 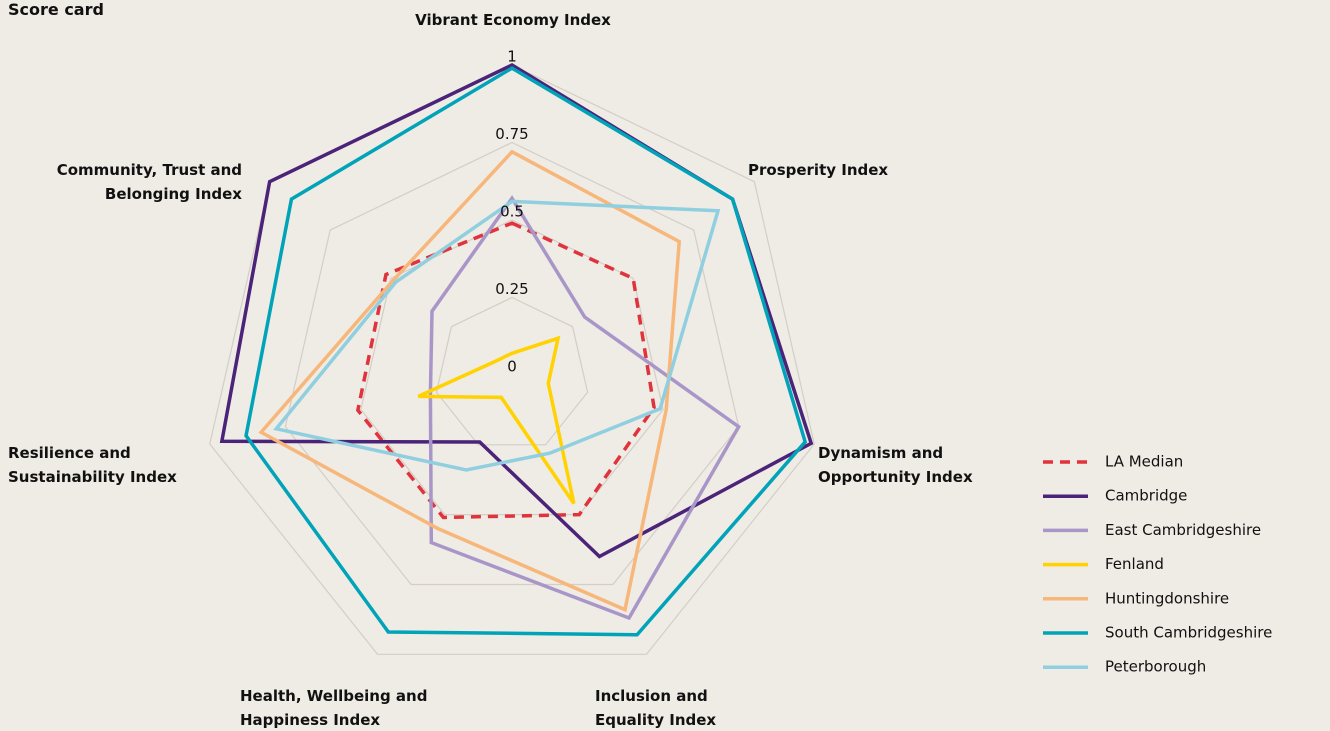 I want to click on r-tick-label: 0.25, so click(x=511, y=289).